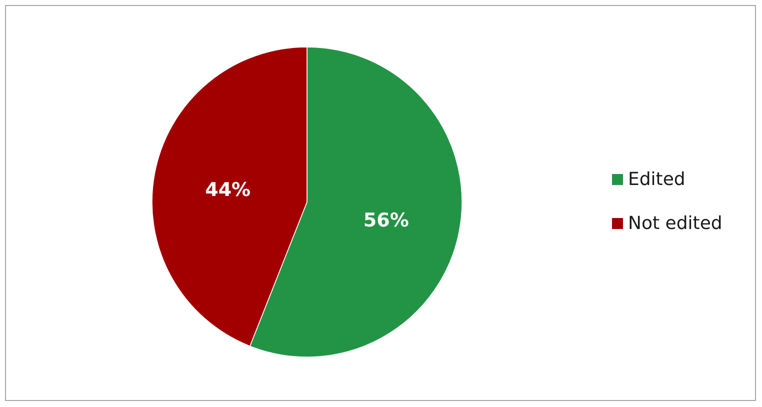 The image size is (762, 407). Describe the element at coordinates (657, 179) in the screenshot. I see `legend-label: Edited` at that location.